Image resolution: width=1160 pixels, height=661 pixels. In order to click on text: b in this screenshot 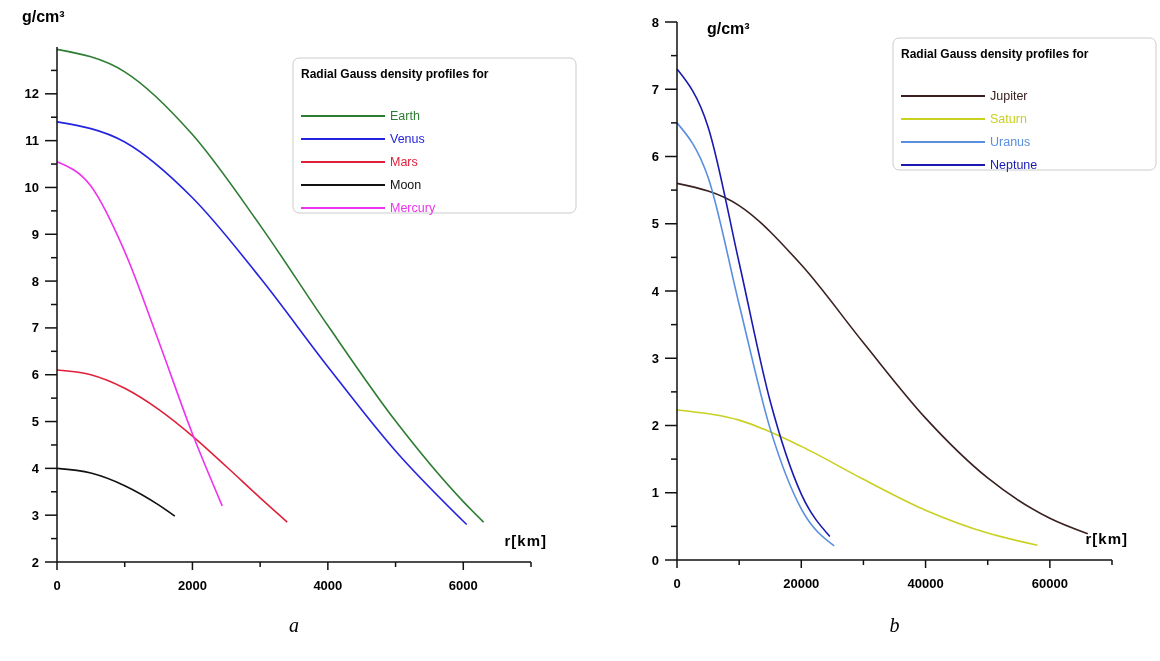, I will do `click(894, 625)`.